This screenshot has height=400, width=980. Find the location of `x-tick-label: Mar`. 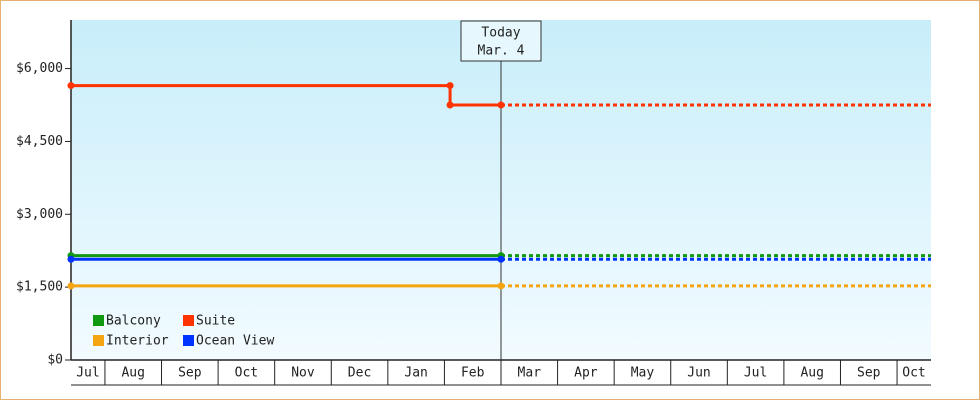

x-tick-label: Mar is located at coordinates (530, 373).